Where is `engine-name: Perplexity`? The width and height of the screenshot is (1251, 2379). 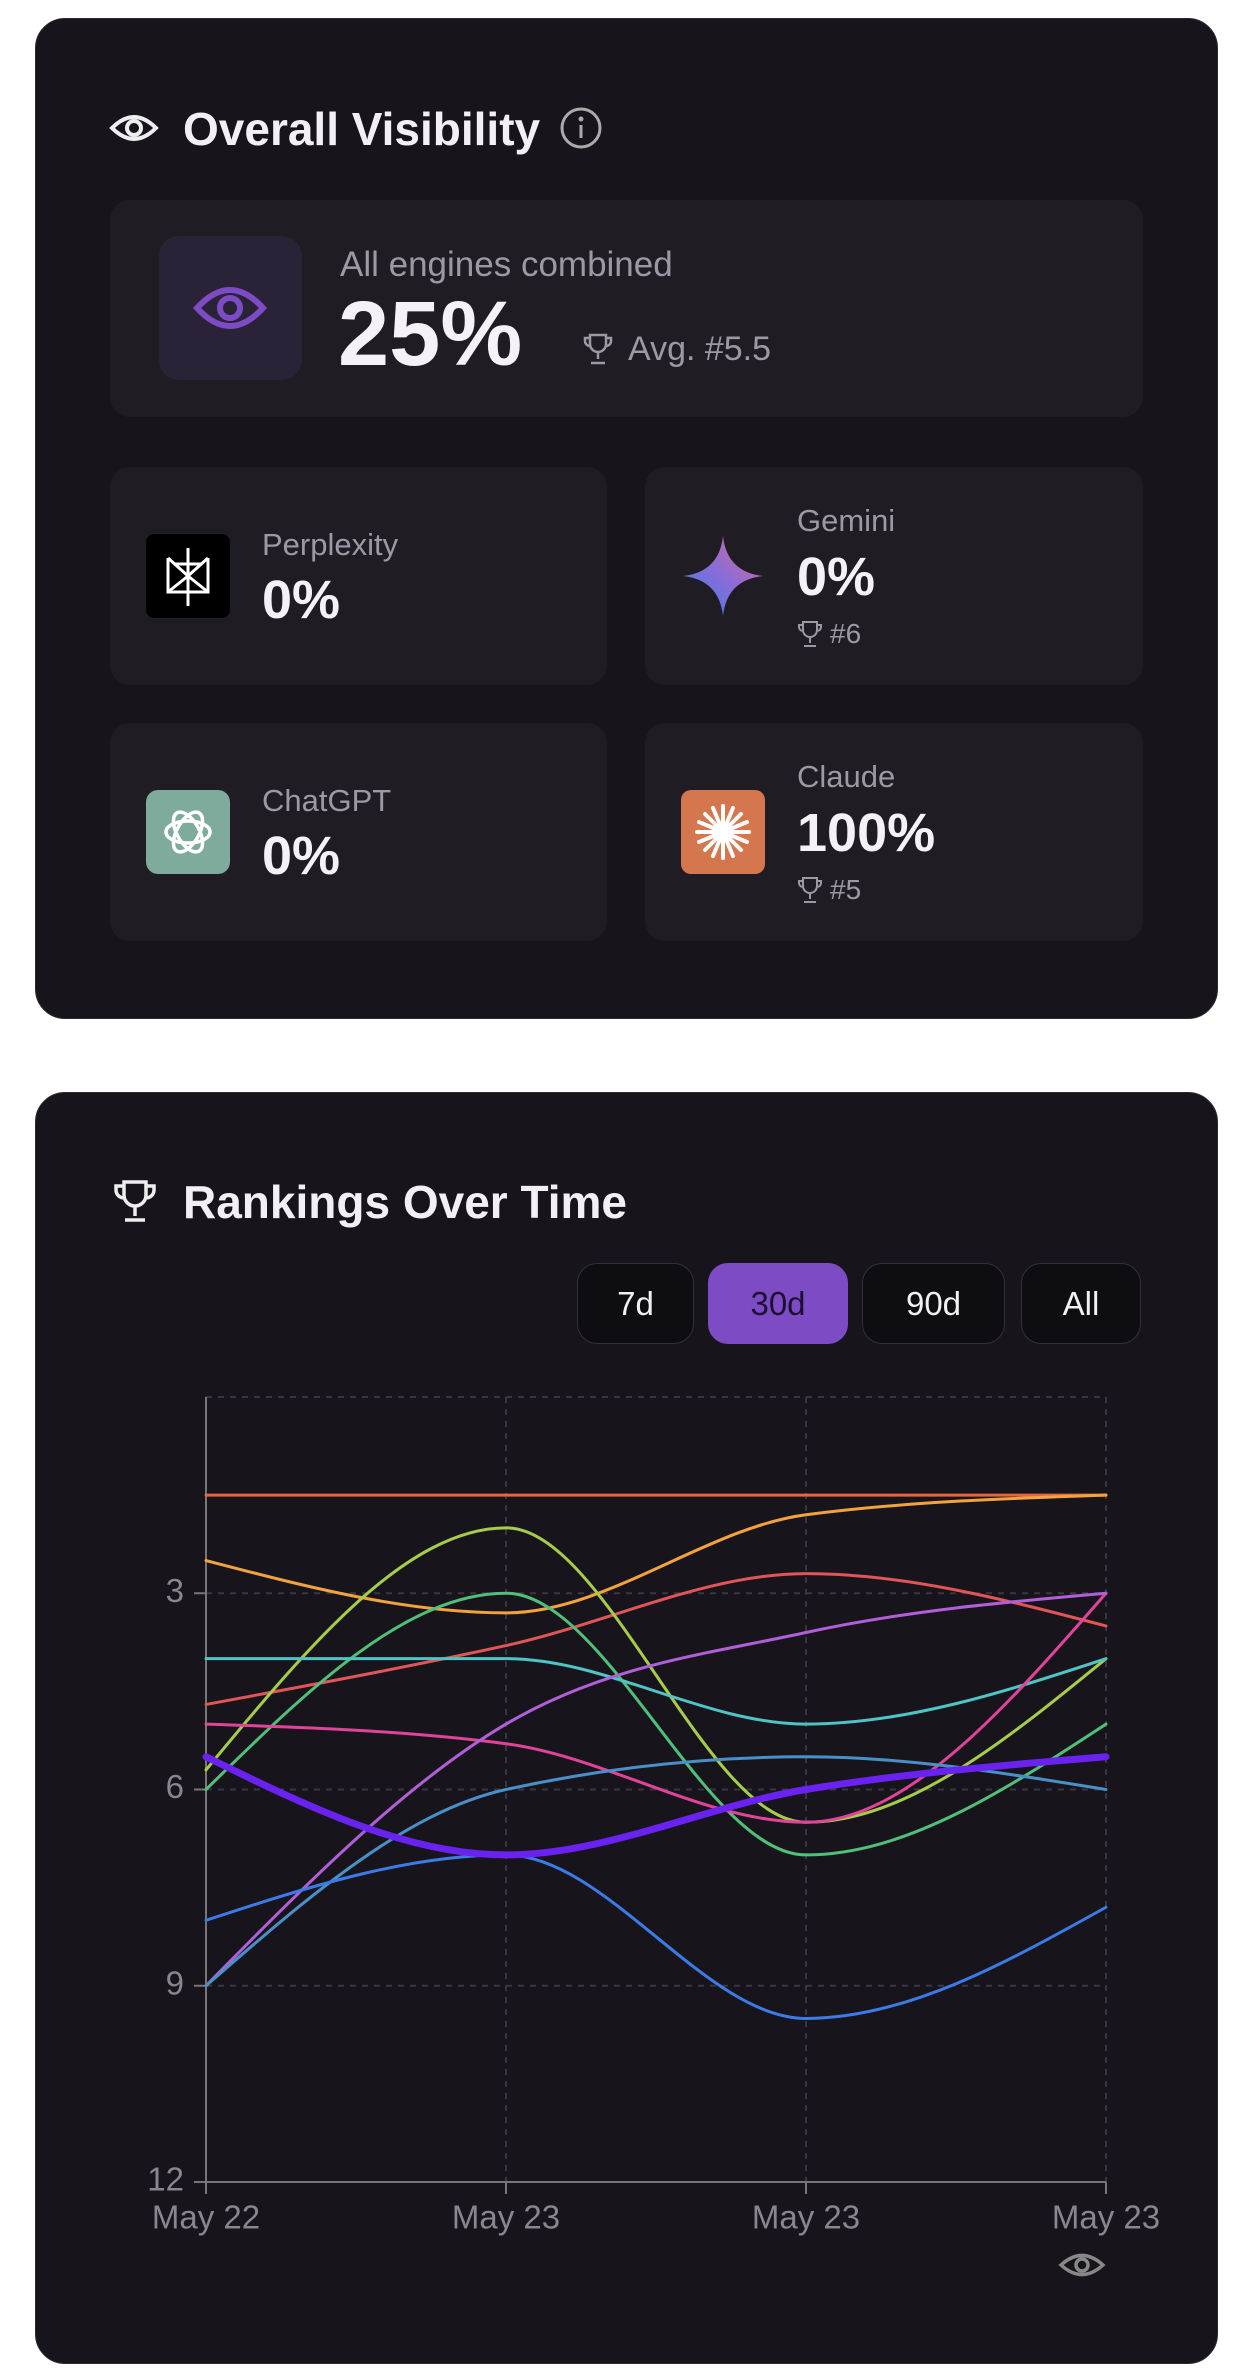
engine-name: Perplexity is located at coordinates (330, 544).